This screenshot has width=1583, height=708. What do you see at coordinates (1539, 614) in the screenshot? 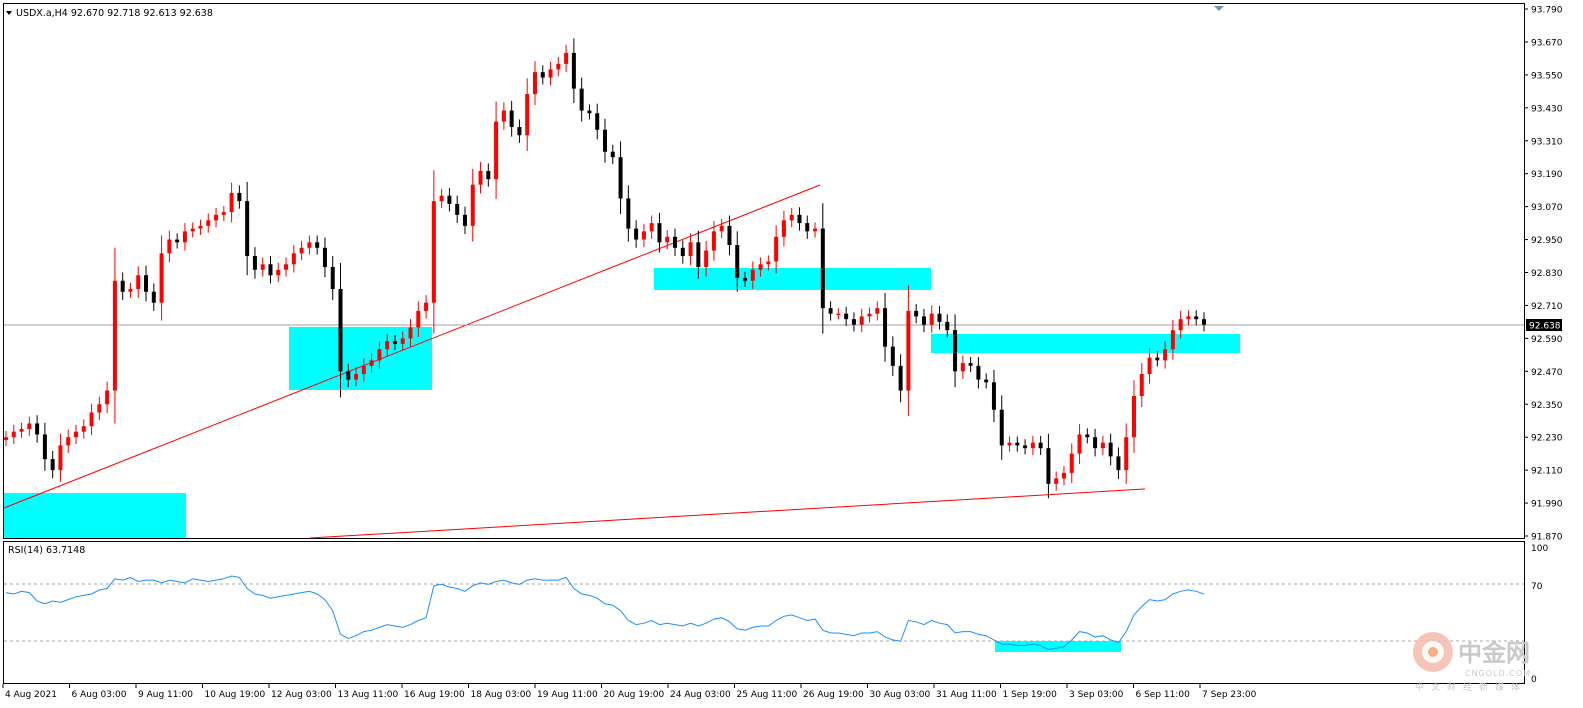
I see `rsi-axis: 100 70 0` at bounding box center [1539, 614].